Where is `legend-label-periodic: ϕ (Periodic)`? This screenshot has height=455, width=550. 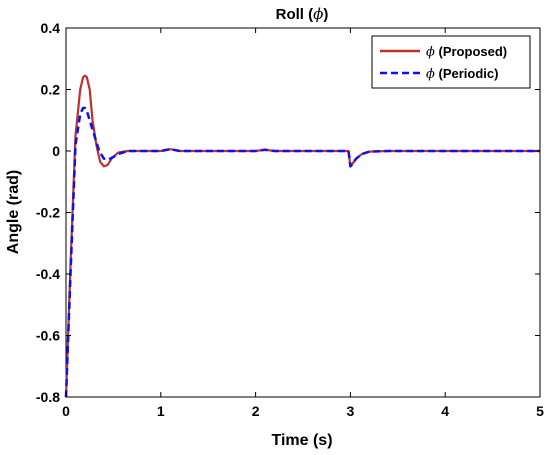 legend-label-periodic: ϕ (Periodic) is located at coordinates (462, 74).